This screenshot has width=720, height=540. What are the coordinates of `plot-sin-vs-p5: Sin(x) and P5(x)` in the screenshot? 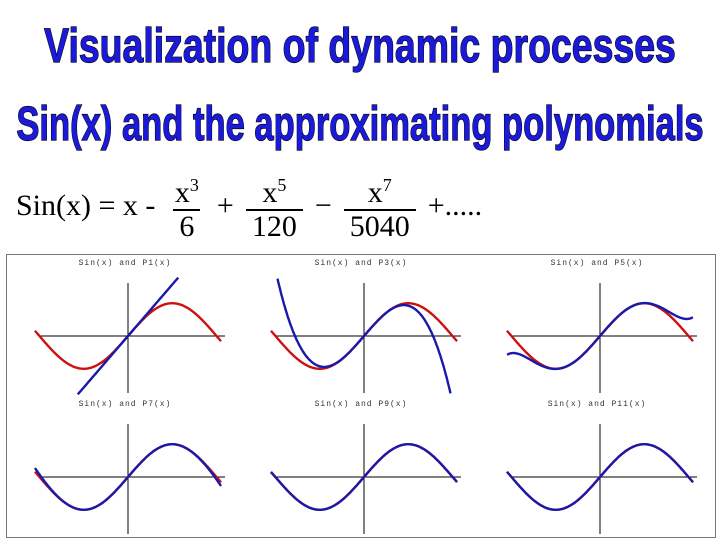 It's located at (597, 325).